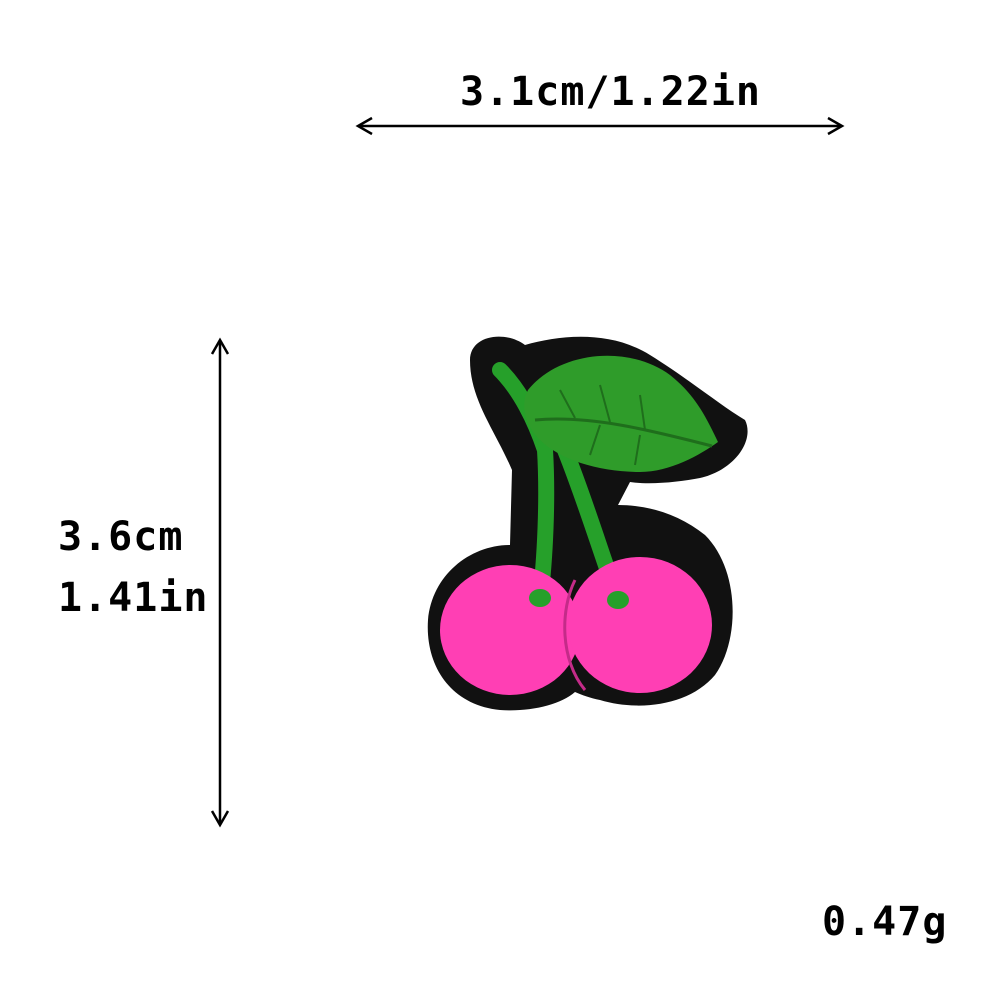  I want to click on height-dimension-cm-label: 3.6cm, so click(121, 537).